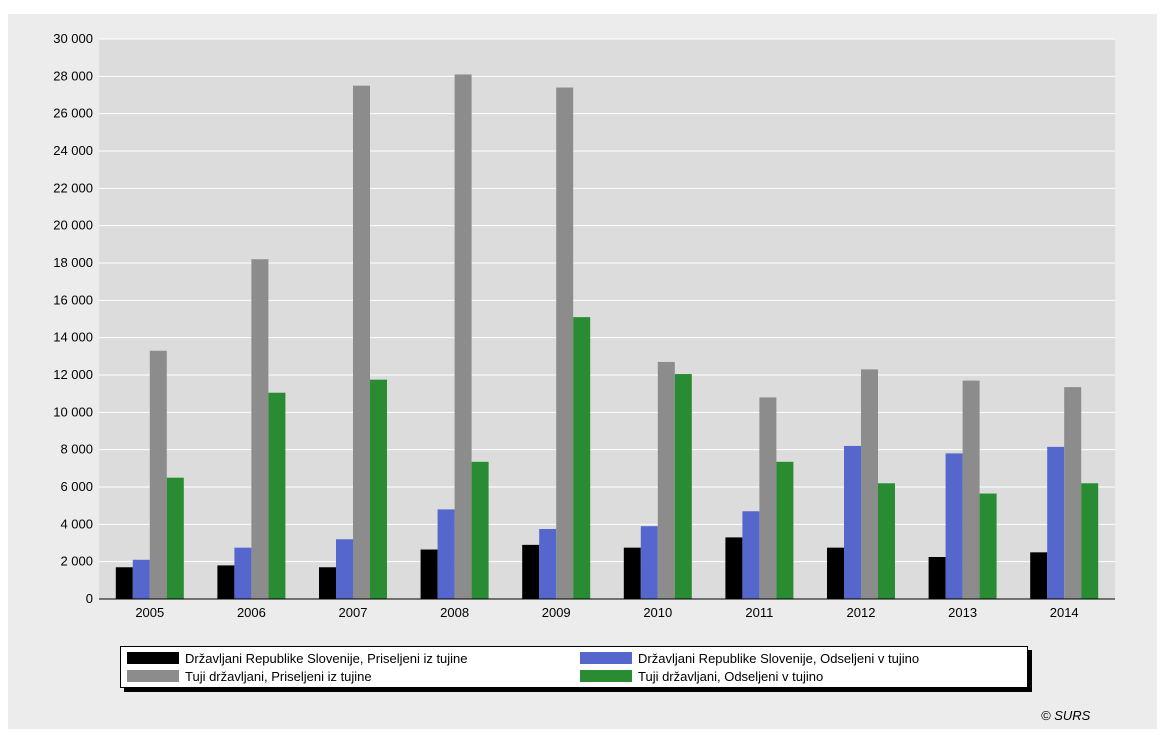 The width and height of the screenshot is (1161, 733). I want to click on y-tick-label: 6 000, so click(76, 486).